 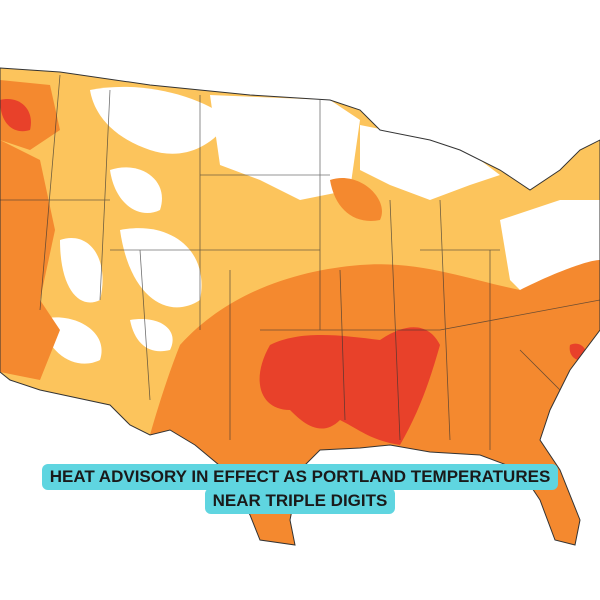 I want to click on caption-line: NEAR TRIPLE DIGITS, so click(x=300, y=501).